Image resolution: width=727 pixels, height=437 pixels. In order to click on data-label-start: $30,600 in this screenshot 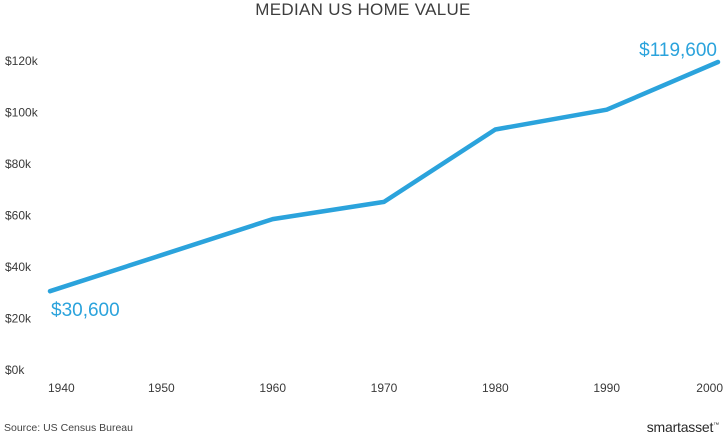, I will do `click(85, 310)`.